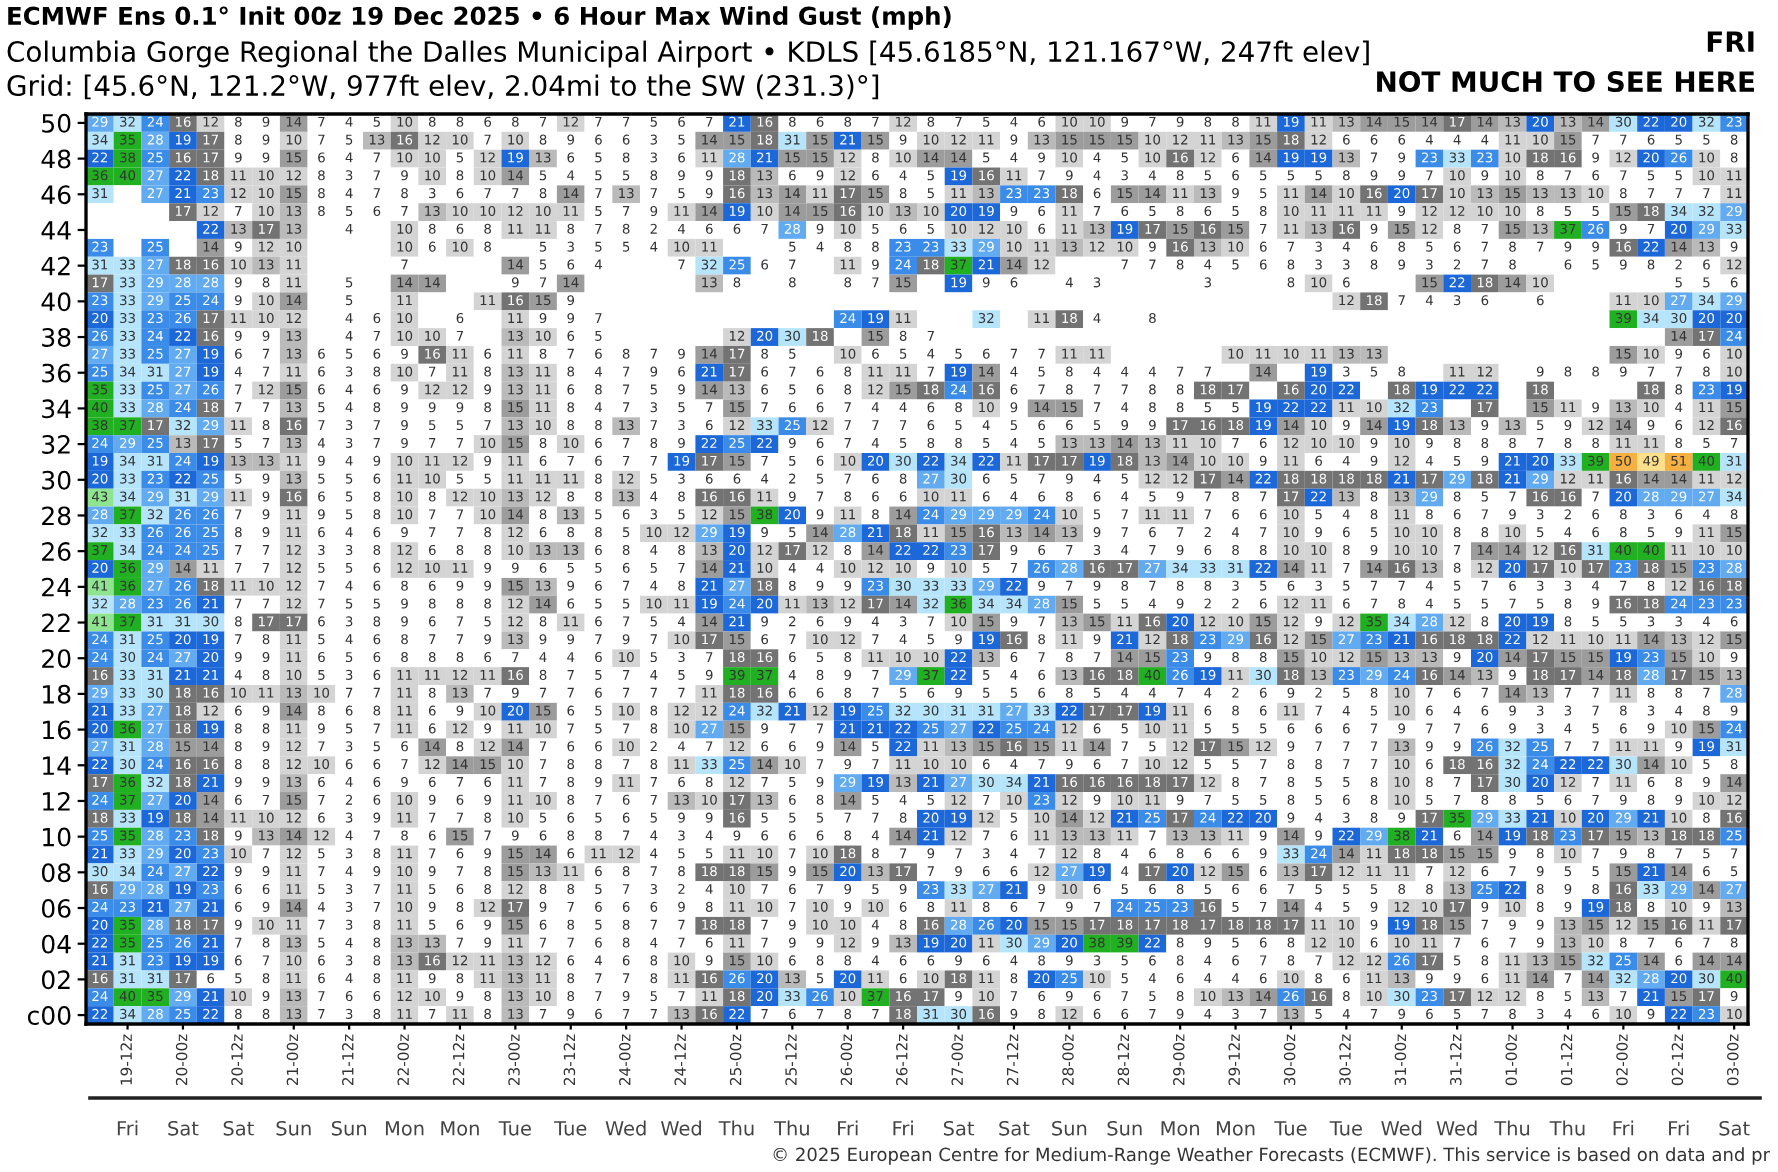 The height and width of the screenshot is (1172, 1778). Describe the element at coordinates (688, 70) in the screenshot. I see `chart-subtitle: Columbia Gorge Regional the Dalles Municipal Airport • KDLS [45.6185°N, 121.167°W, 247ft elev] Grid: [45.6°N, 121.2°W, 977ft elev, 2.04mi to the SW (231.3)°]` at that location.